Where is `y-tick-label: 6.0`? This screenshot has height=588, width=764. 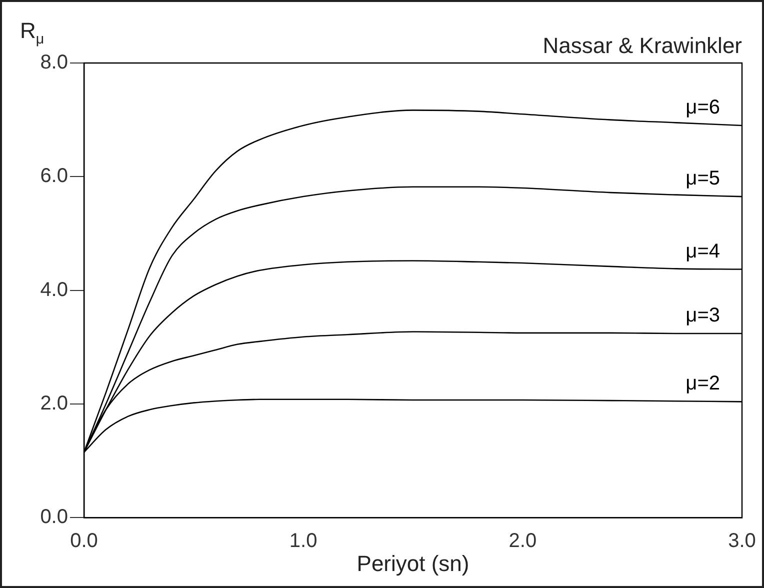
y-tick-label: 6.0 is located at coordinates (54, 176).